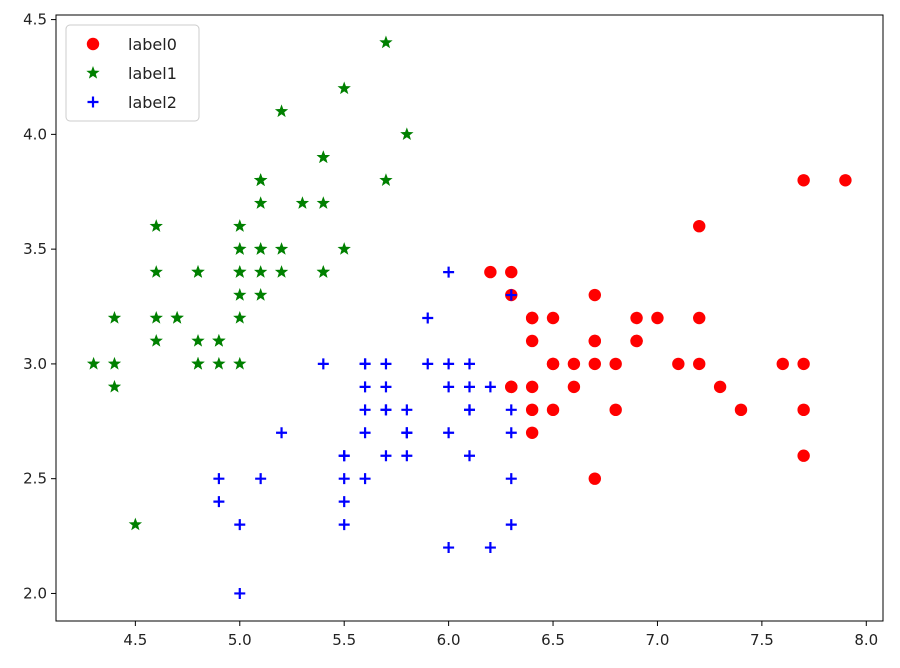 The image size is (900, 668). I want to click on legend: label0 label1 label2, so click(132, 73).